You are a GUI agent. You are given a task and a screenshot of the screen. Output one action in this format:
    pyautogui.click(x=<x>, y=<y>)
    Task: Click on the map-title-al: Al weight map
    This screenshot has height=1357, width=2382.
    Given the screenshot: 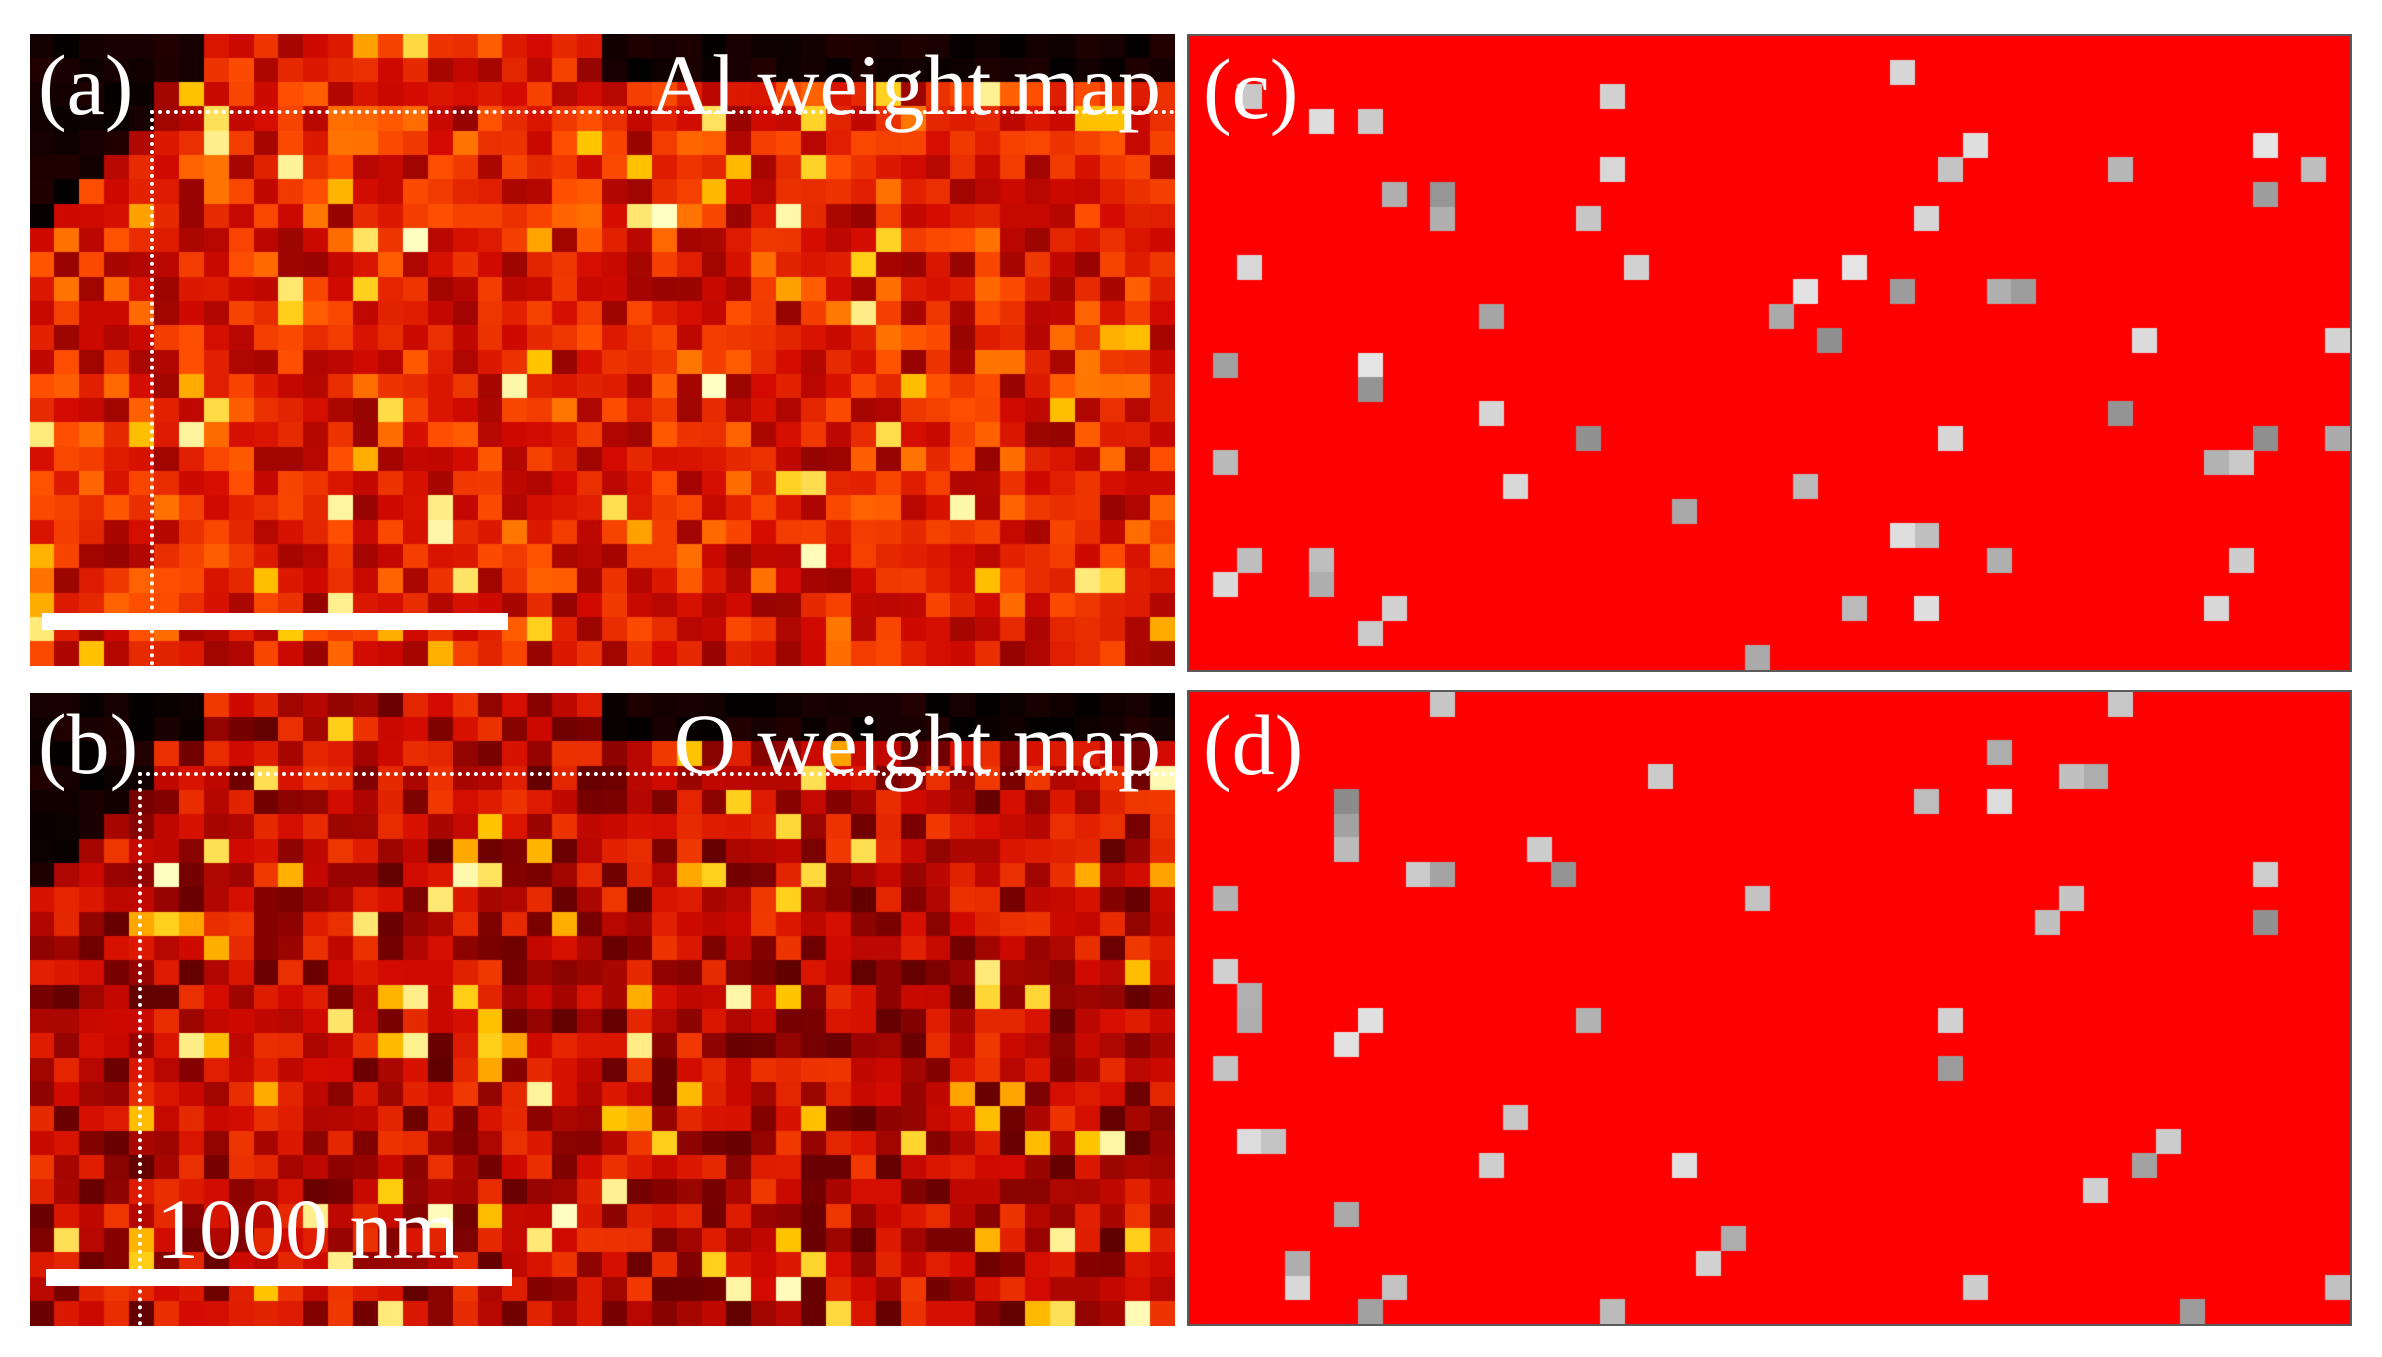 What is the action you would take?
    pyautogui.click(x=905, y=85)
    